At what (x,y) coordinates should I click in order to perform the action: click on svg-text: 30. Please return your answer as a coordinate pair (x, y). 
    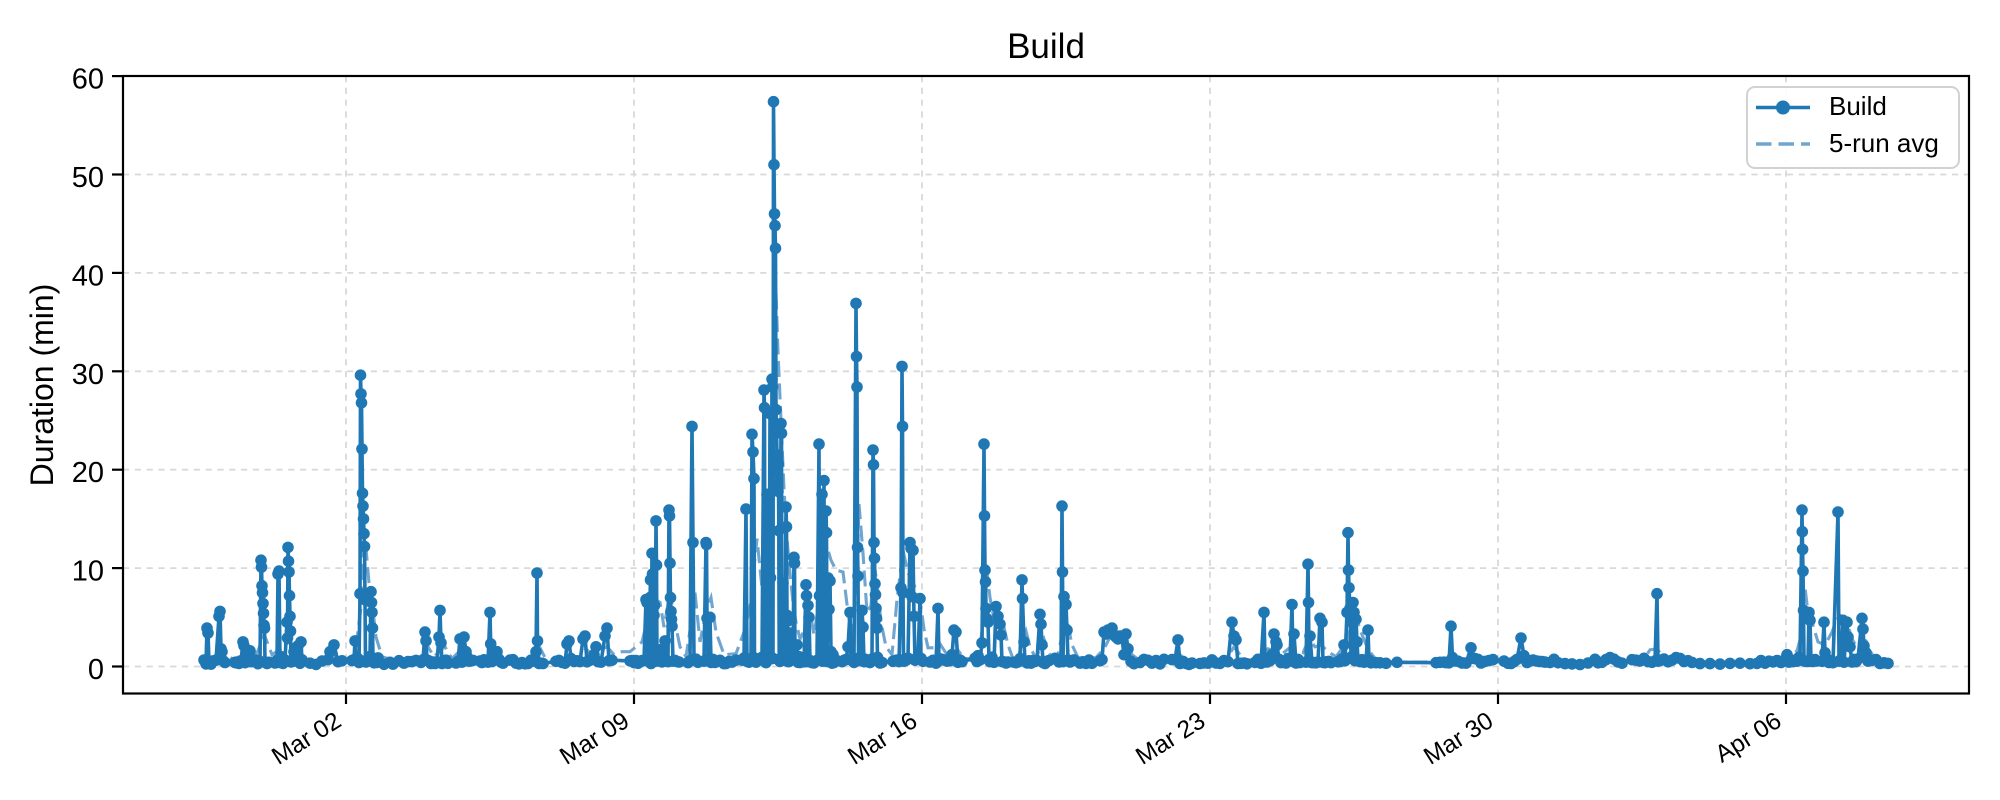
    Looking at the image, I should click on (88, 375).